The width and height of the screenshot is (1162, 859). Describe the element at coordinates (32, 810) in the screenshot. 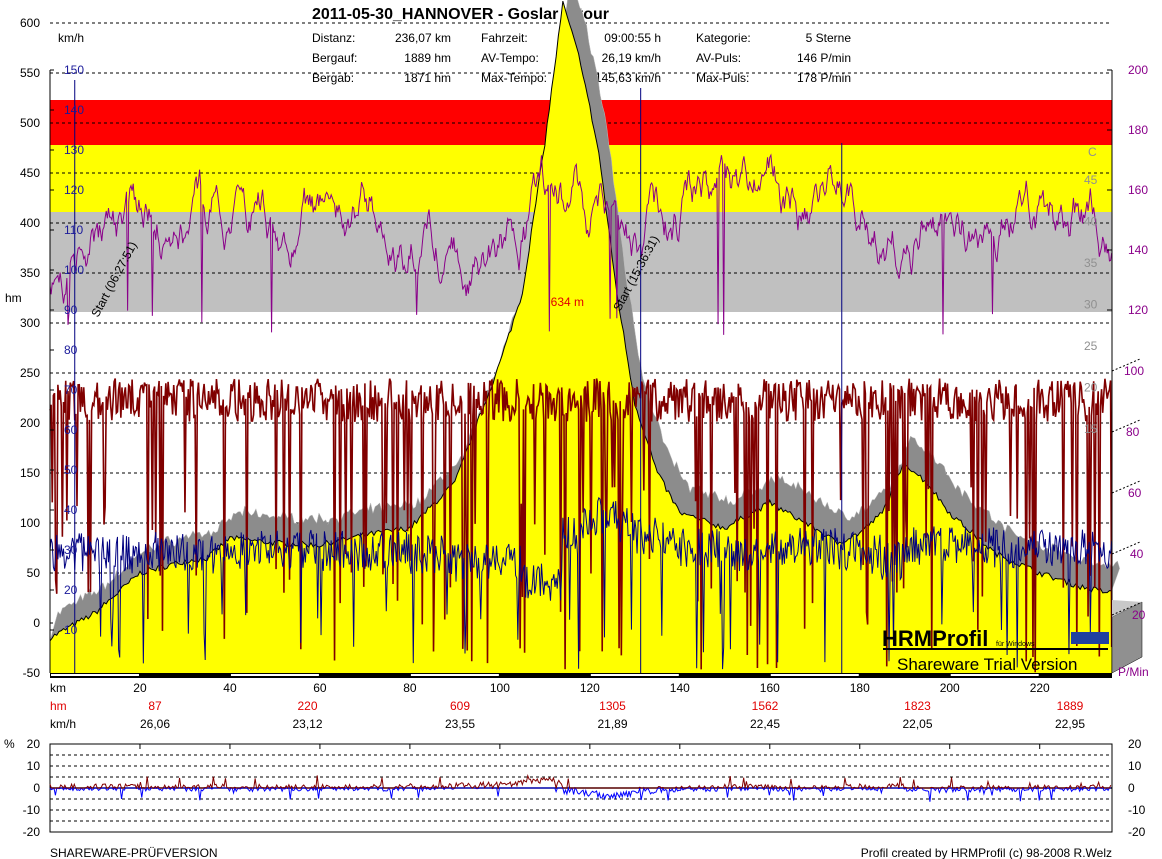

I see `slope-tick-left: -10` at that location.